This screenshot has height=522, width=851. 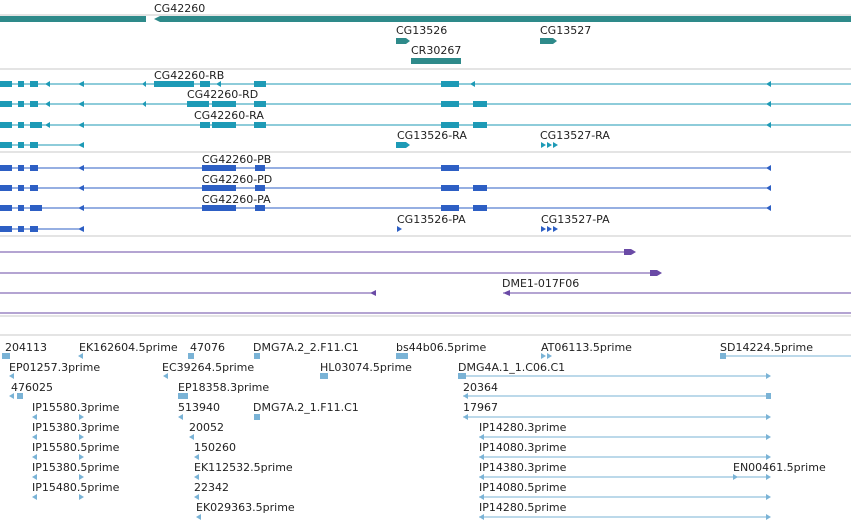 What do you see at coordinates (390, 390) in the screenshot?
I see `est-row: 476025 EP18358.3prime 20364` at bounding box center [390, 390].